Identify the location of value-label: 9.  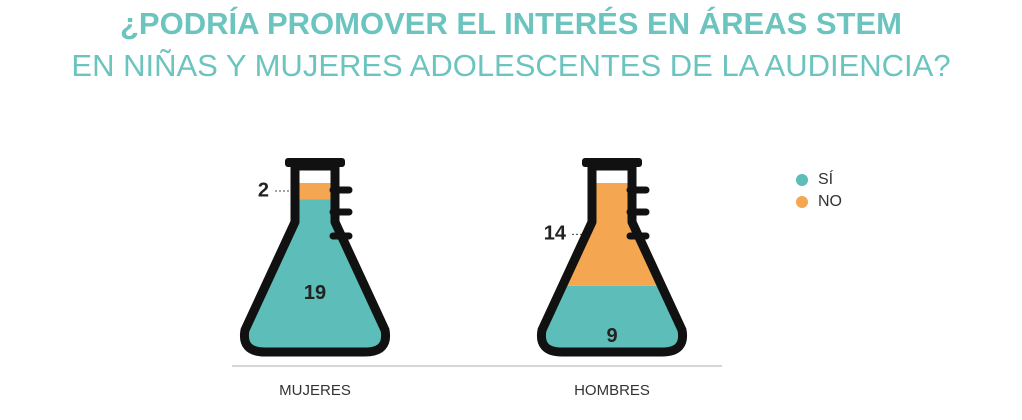
(611, 336).